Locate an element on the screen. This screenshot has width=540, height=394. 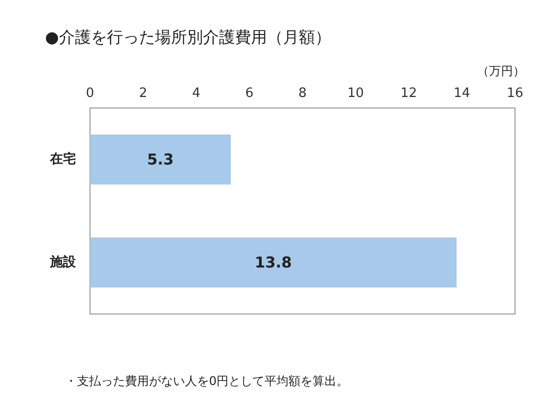
x-tick-label: 8 is located at coordinates (302, 93).